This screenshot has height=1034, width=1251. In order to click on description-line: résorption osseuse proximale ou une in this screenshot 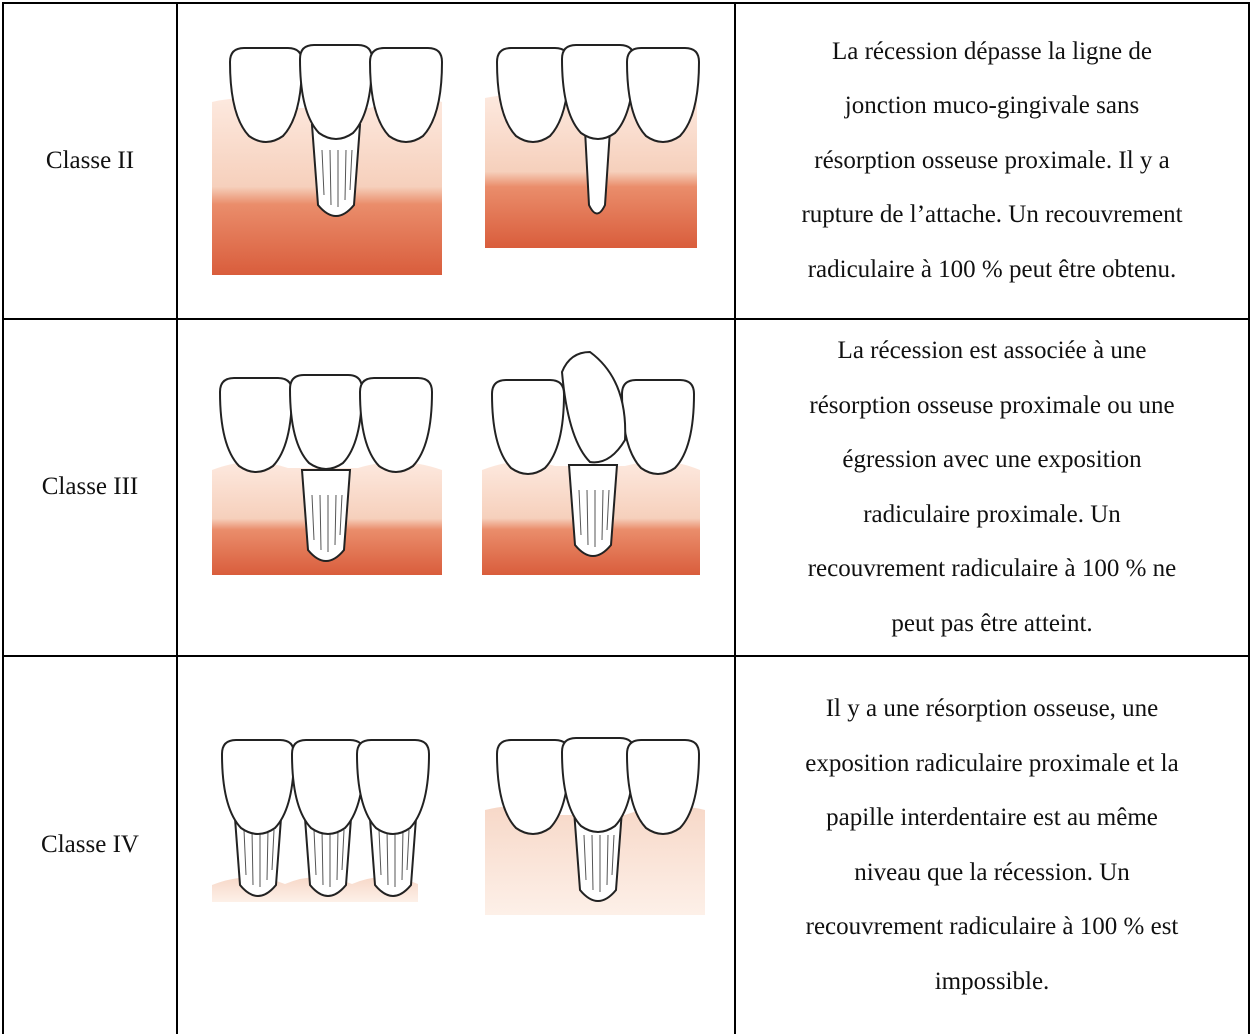, I will do `click(992, 405)`.